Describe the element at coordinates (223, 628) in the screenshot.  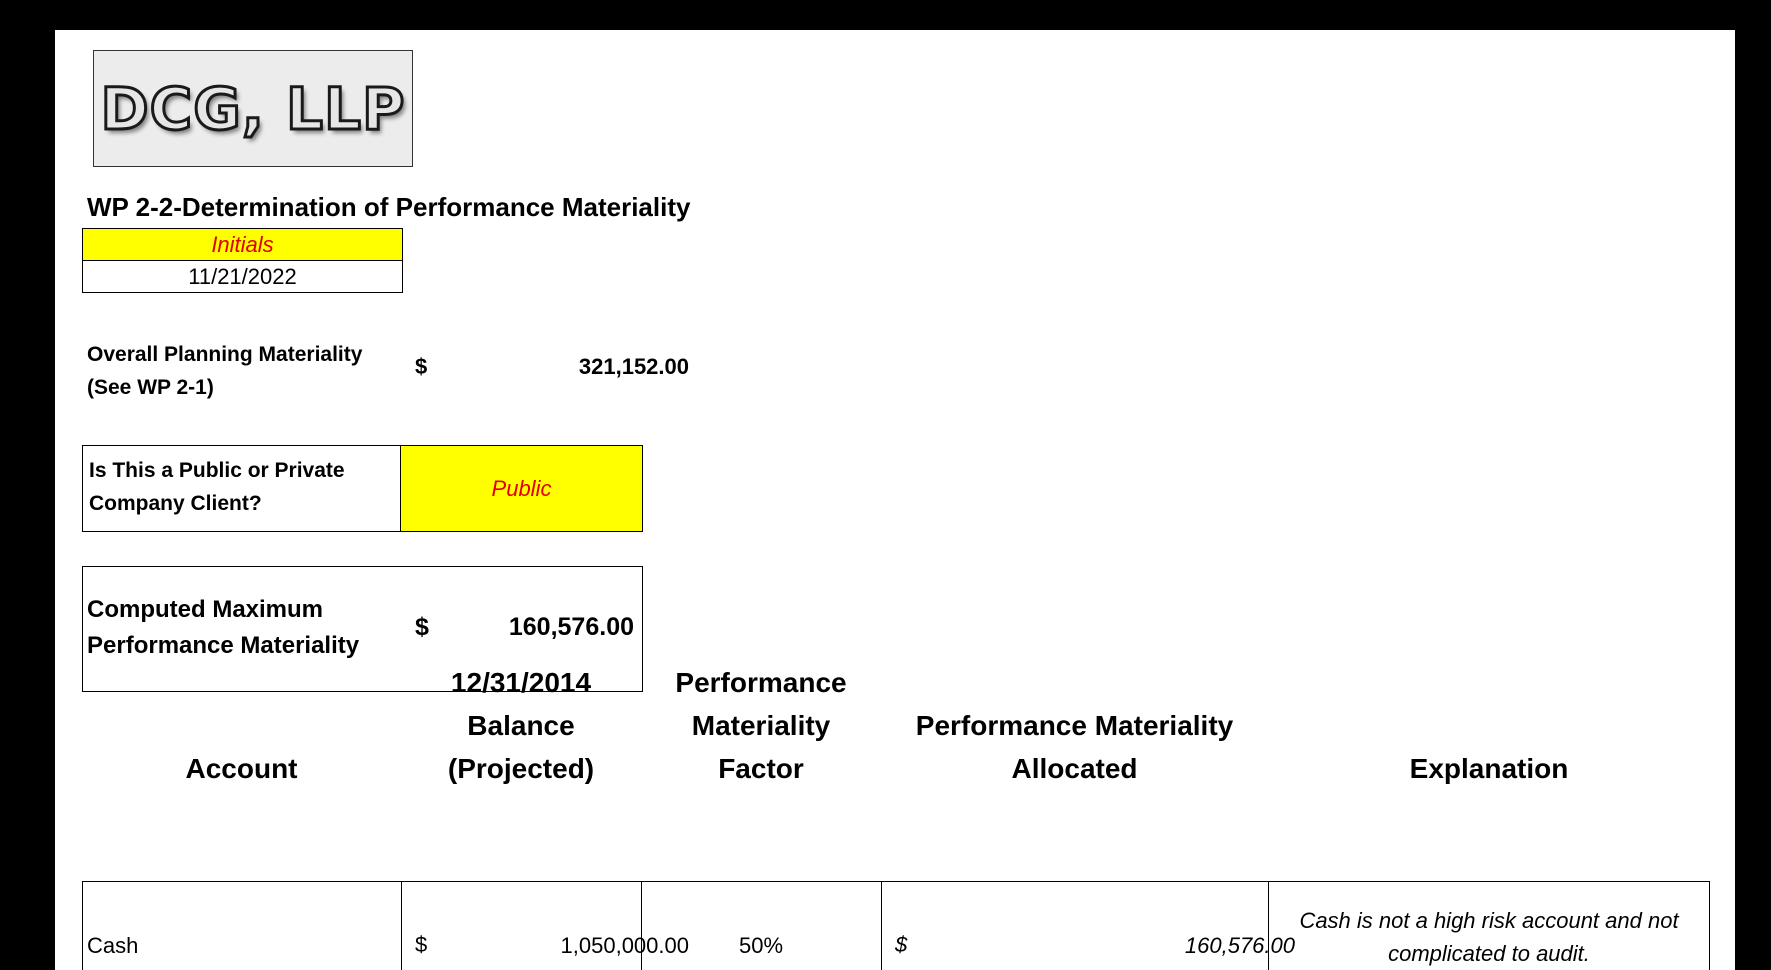
I see `computed-max-label: Computed Maximum Performance Materiality` at that location.